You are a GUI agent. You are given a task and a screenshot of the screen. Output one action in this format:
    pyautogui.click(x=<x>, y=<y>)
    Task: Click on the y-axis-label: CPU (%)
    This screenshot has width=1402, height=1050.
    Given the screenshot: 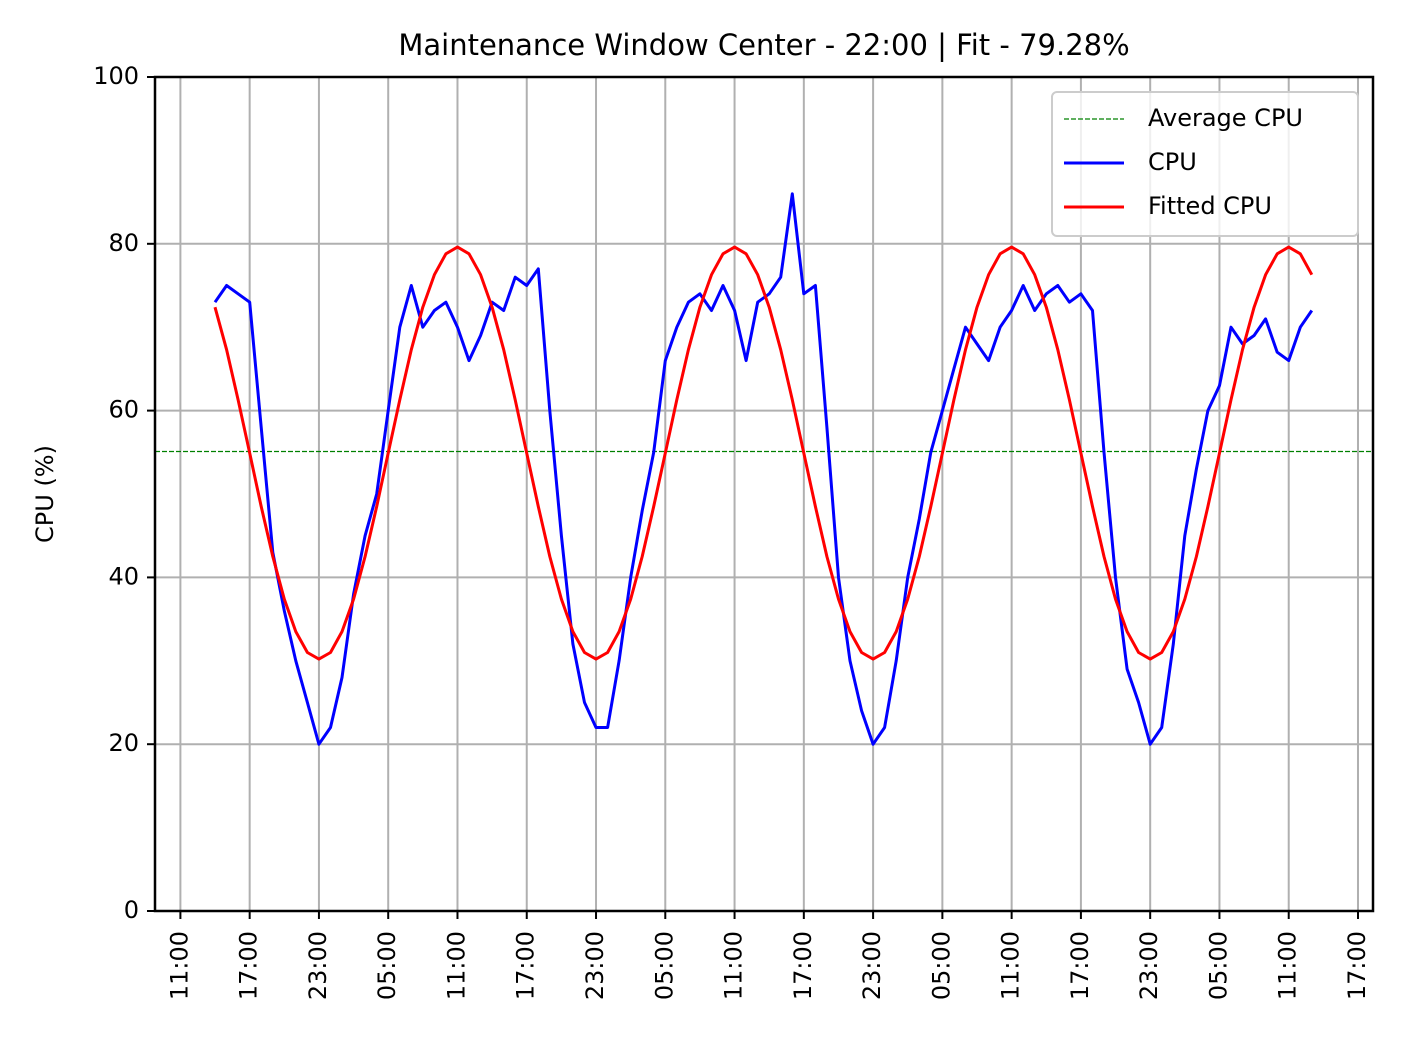 What is the action you would take?
    pyautogui.click(x=45, y=494)
    